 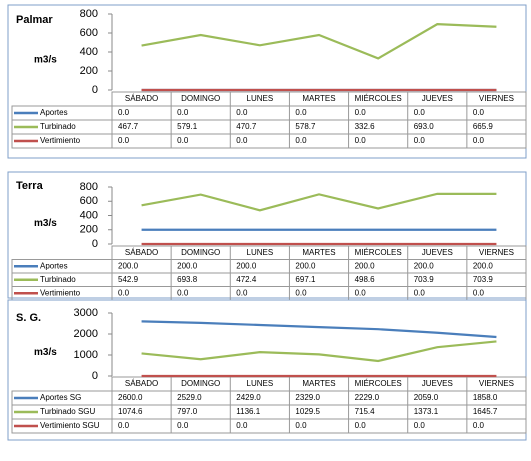 What do you see at coordinates (248, 411) in the screenshot?
I see `table-value: 1136.1` at bounding box center [248, 411].